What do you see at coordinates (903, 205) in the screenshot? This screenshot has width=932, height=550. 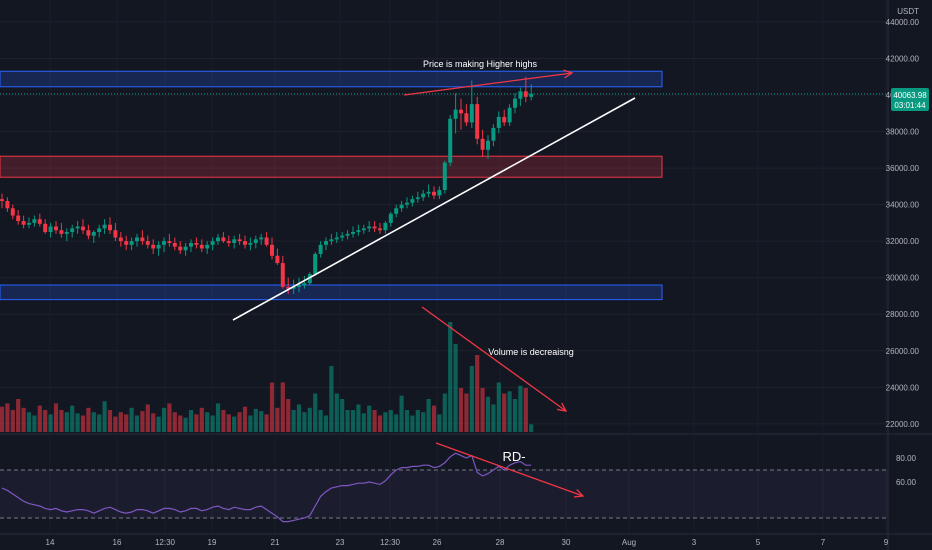 I see `price-tick-label: 34000.00` at bounding box center [903, 205].